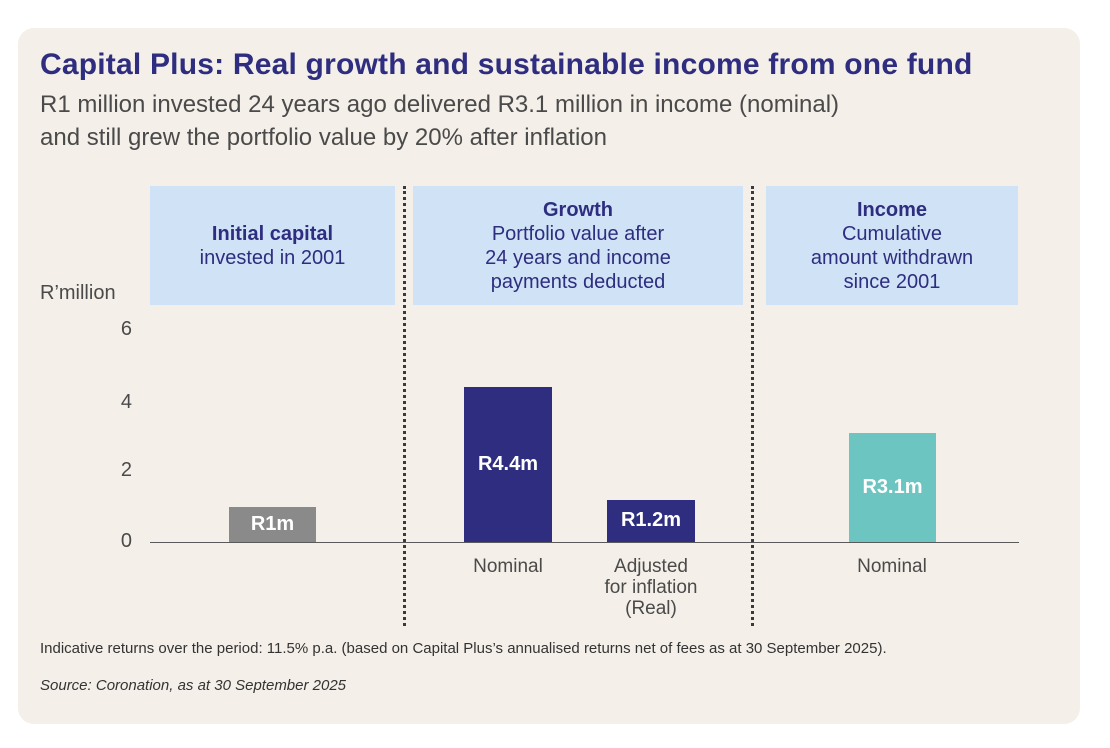 The image size is (1110, 748). Describe the element at coordinates (404, 406) in the screenshot. I see `divider-left` at that location.